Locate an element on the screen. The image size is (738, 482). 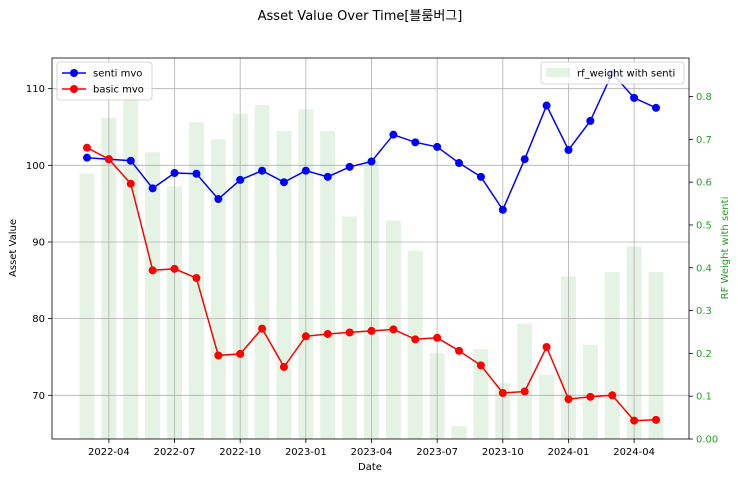
y2-tick-label: 0.8 is located at coordinates (704, 97).